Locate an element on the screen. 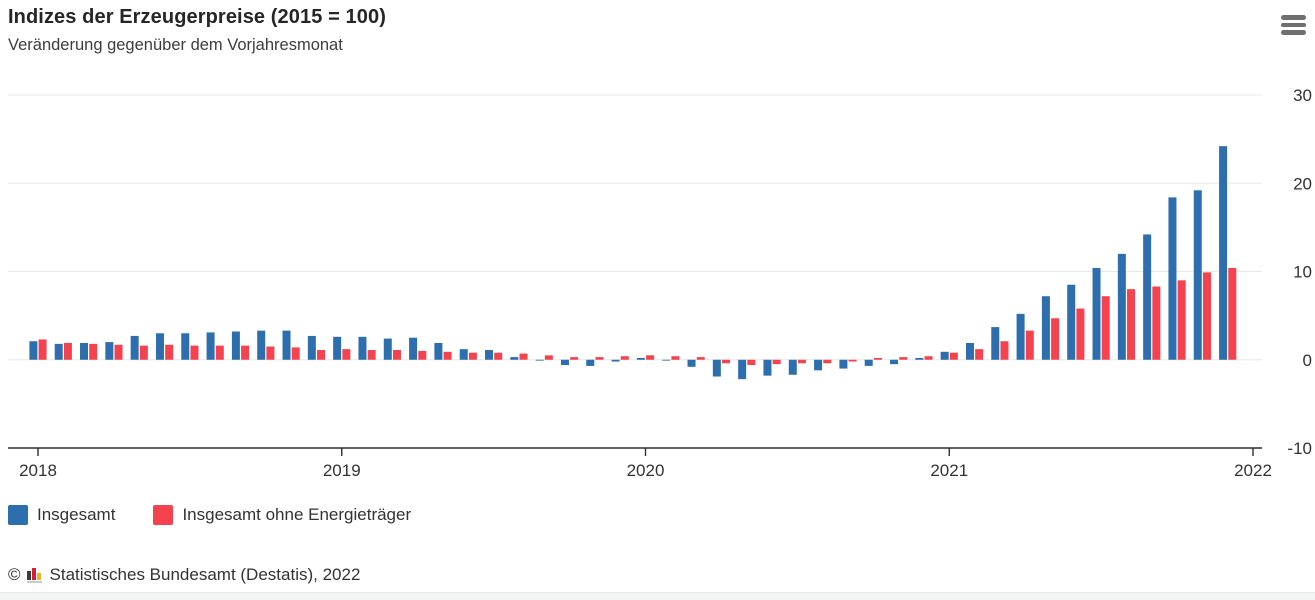 The height and width of the screenshot is (600, 1315). legend-item-insgesamt: Insgesamt is located at coordinates (61, 515).